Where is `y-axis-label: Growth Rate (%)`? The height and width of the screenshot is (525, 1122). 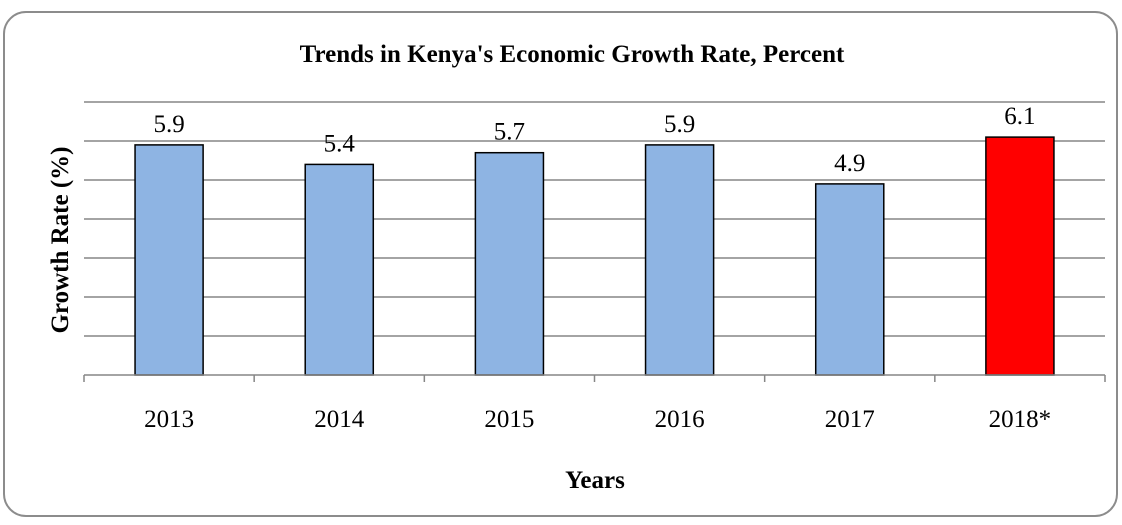 y-axis-label: Growth Rate (%) is located at coordinates (60, 240).